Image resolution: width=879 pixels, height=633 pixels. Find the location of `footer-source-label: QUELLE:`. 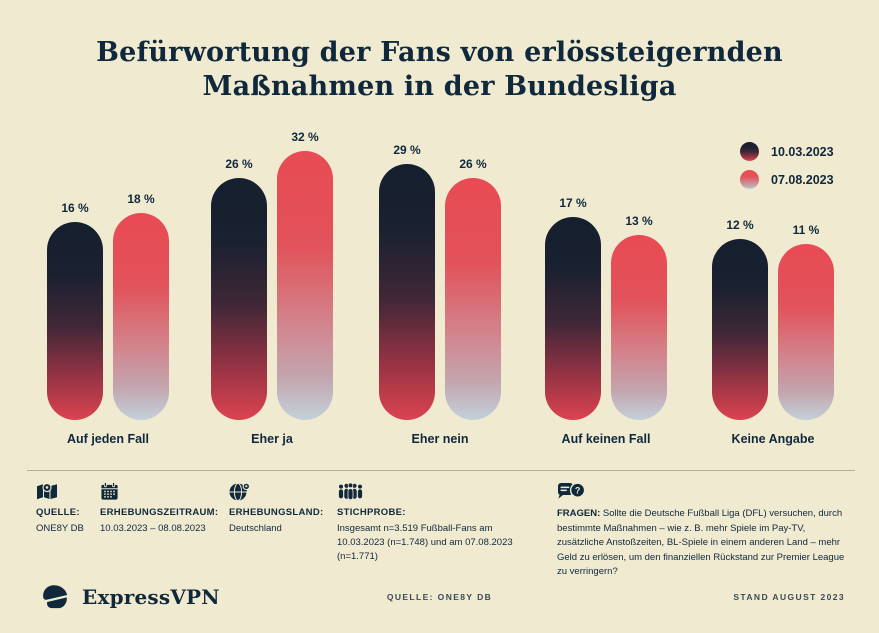

footer-source-label: QUELLE: is located at coordinates (58, 512).